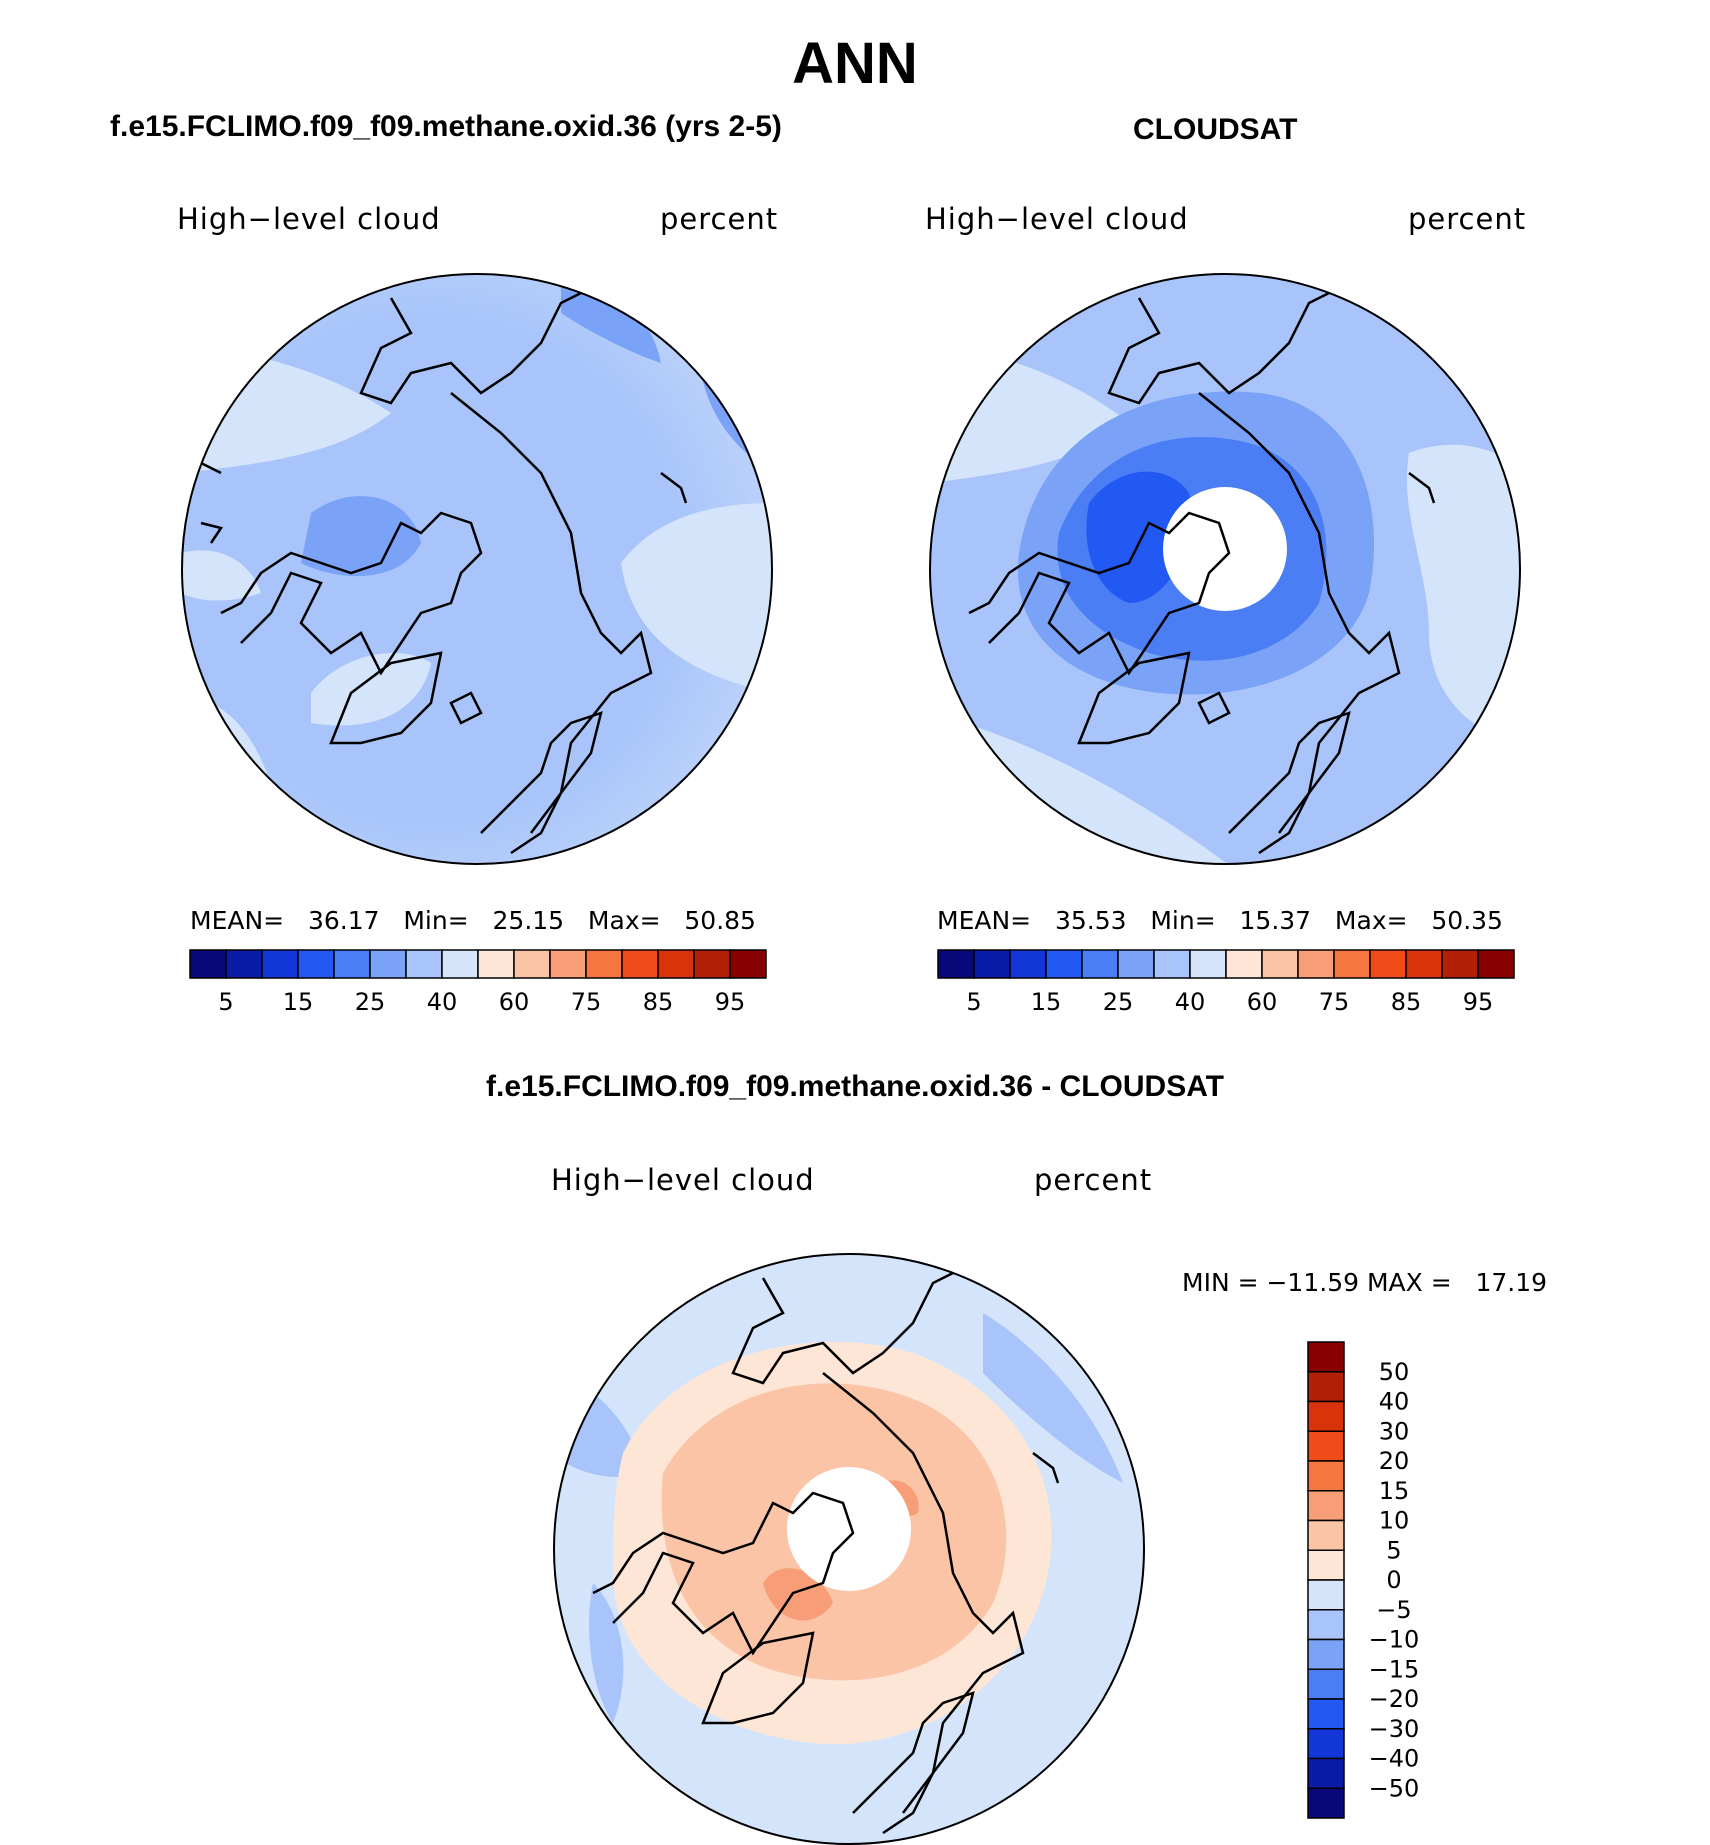 This screenshot has width=1710, height=1845. I want to click on panel-model-variable: High−level cloud, so click(309, 219).